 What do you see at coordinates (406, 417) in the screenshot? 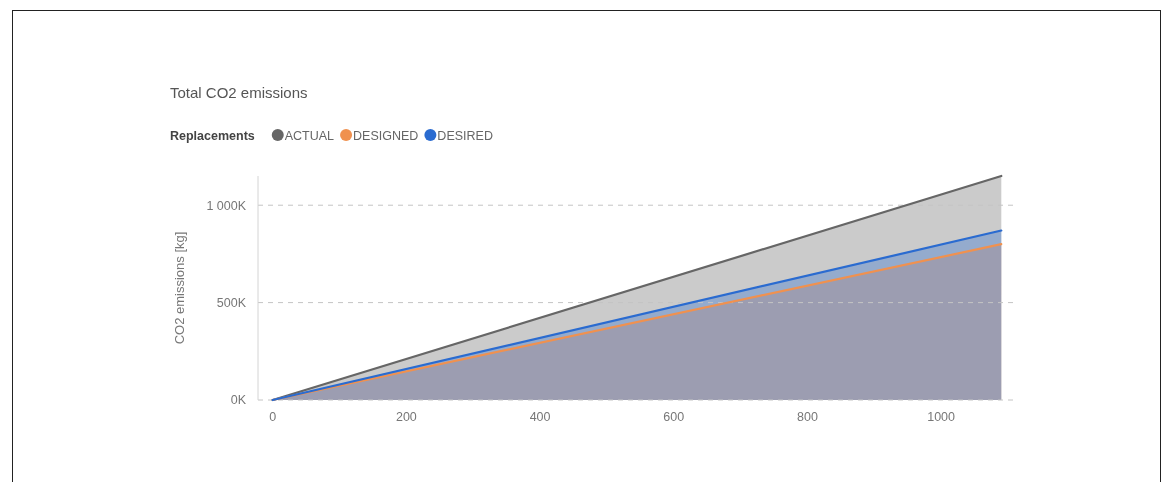
I see `x-tick-label: 200` at bounding box center [406, 417].